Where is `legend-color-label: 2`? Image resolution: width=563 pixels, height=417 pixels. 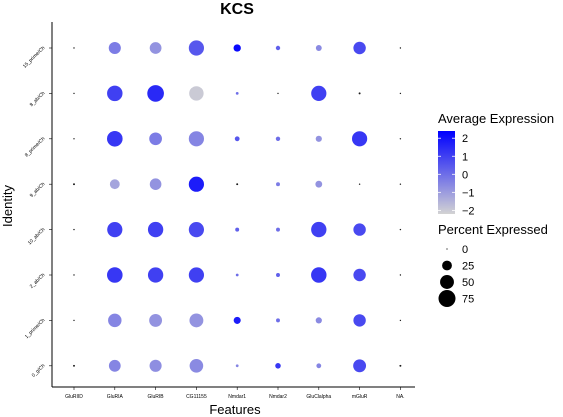 legend-color-label: 2 is located at coordinates (465, 139).